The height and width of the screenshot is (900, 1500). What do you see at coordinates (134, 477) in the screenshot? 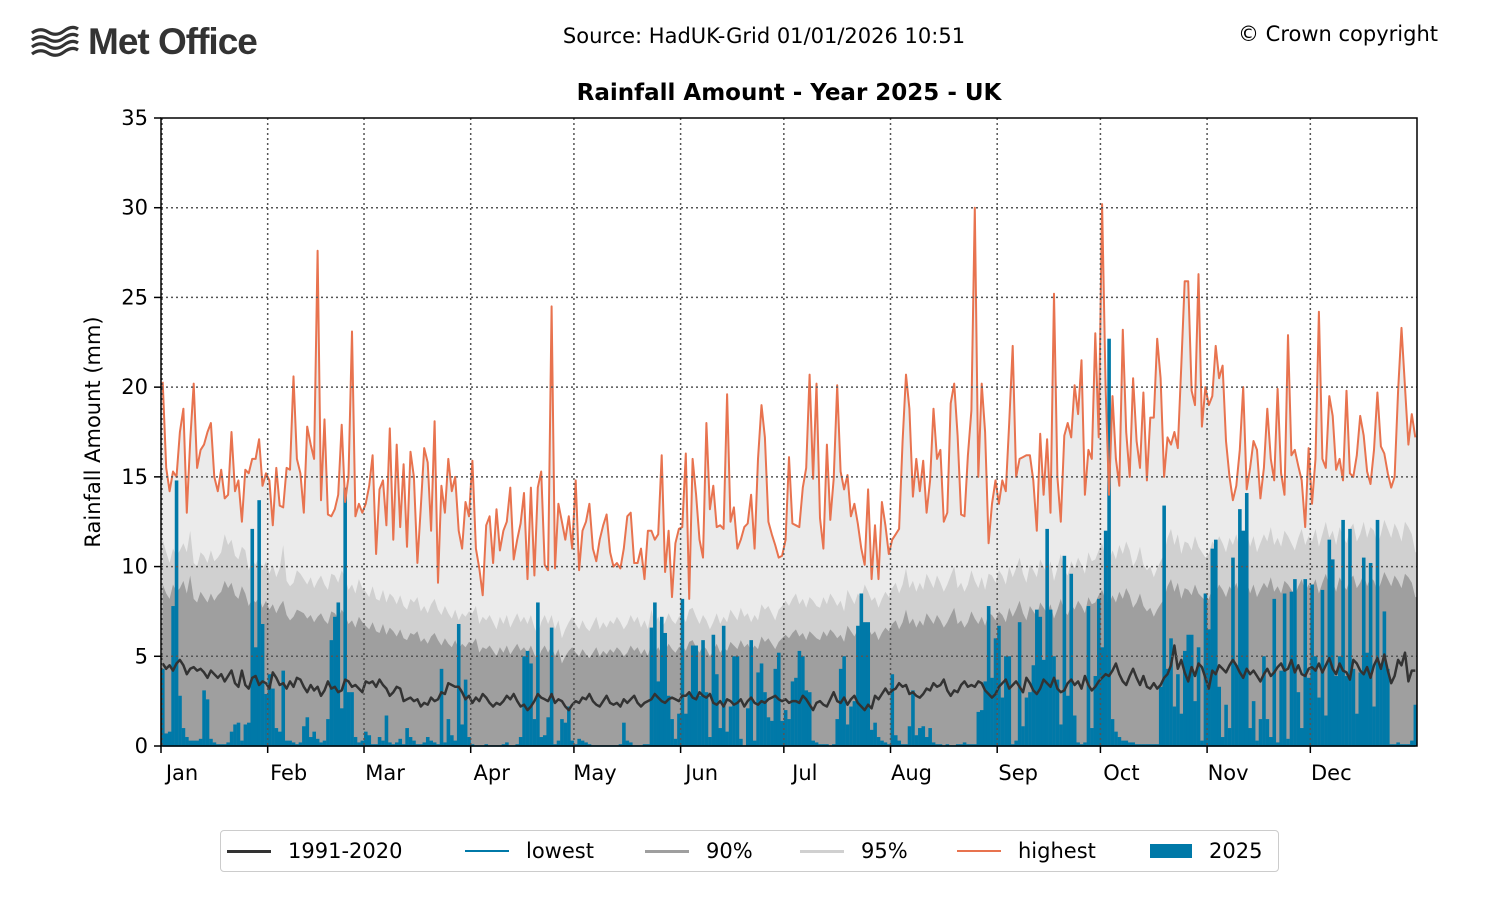
I see `y-tick-label: 15` at bounding box center [134, 477].